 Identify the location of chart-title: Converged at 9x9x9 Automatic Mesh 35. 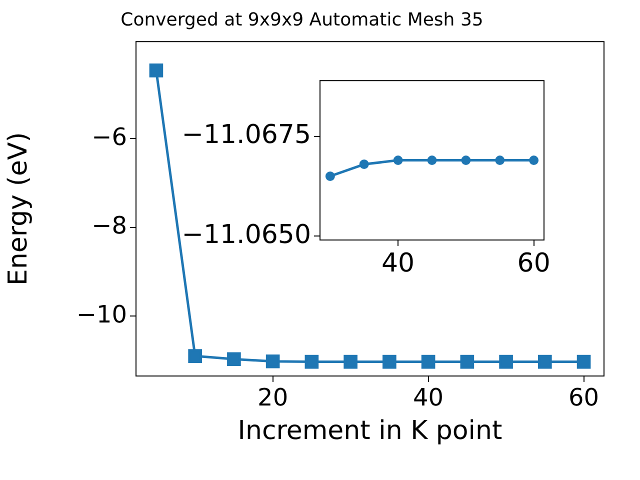
(302, 19).